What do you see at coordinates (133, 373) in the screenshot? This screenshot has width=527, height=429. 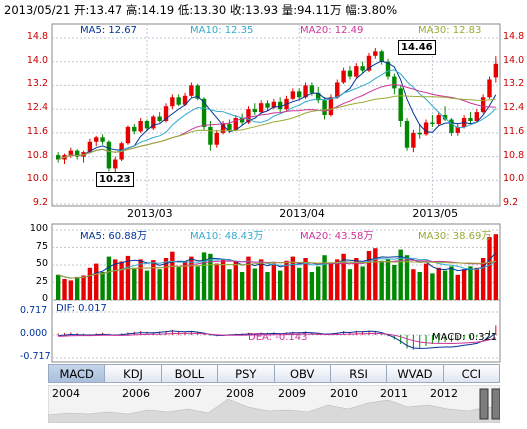 I see `tab-kdj: KDJ` at bounding box center [133, 373].